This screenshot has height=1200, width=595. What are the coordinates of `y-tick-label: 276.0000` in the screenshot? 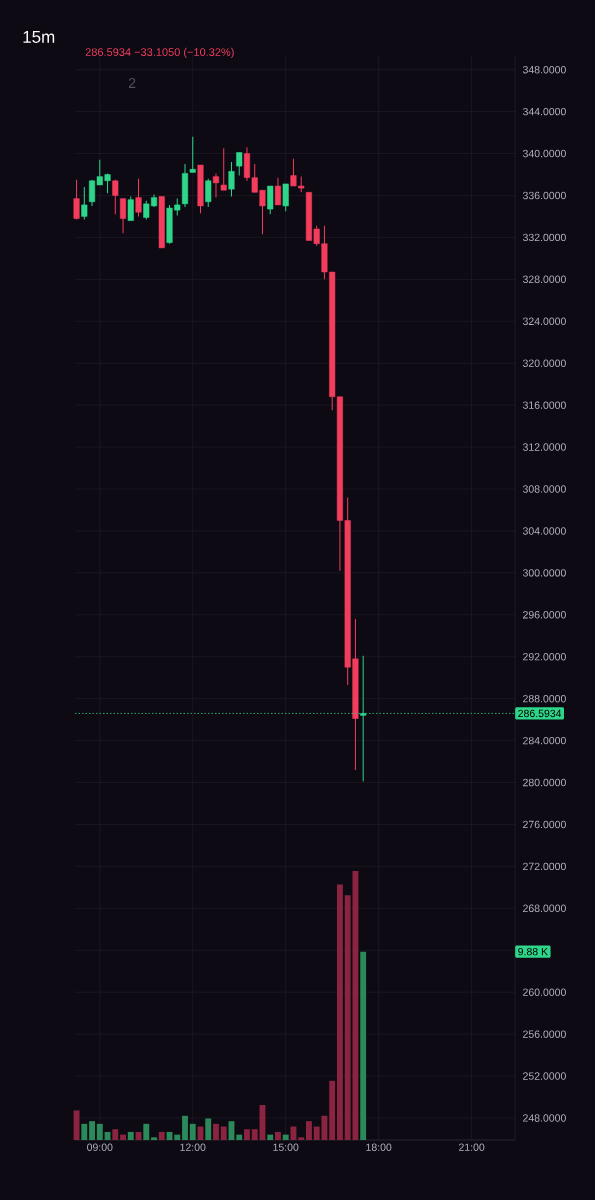 It's located at (544, 824).